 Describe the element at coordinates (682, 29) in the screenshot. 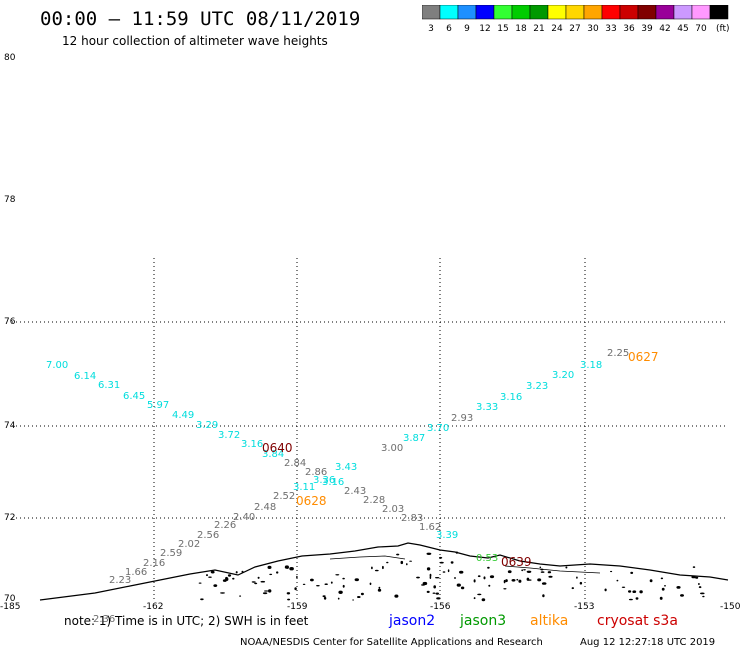

I see `colorbar-label: 45` at that location.